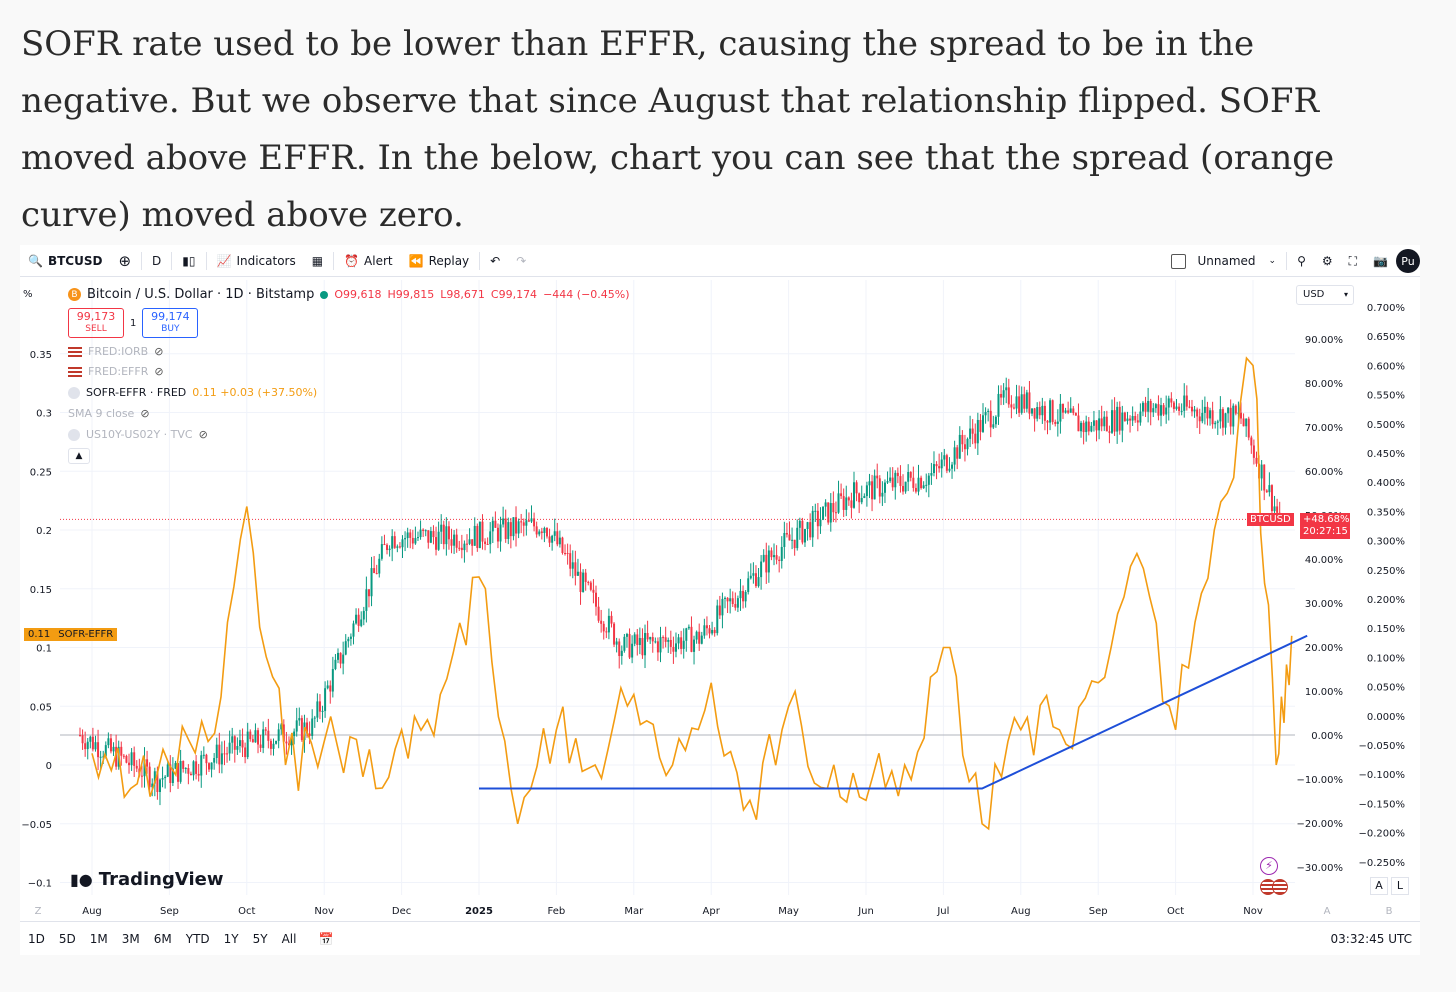  Describe the element at coordinates (109, 413) in the screenshot. I see `study-sma: SMA 9 close ⊘` at that location.